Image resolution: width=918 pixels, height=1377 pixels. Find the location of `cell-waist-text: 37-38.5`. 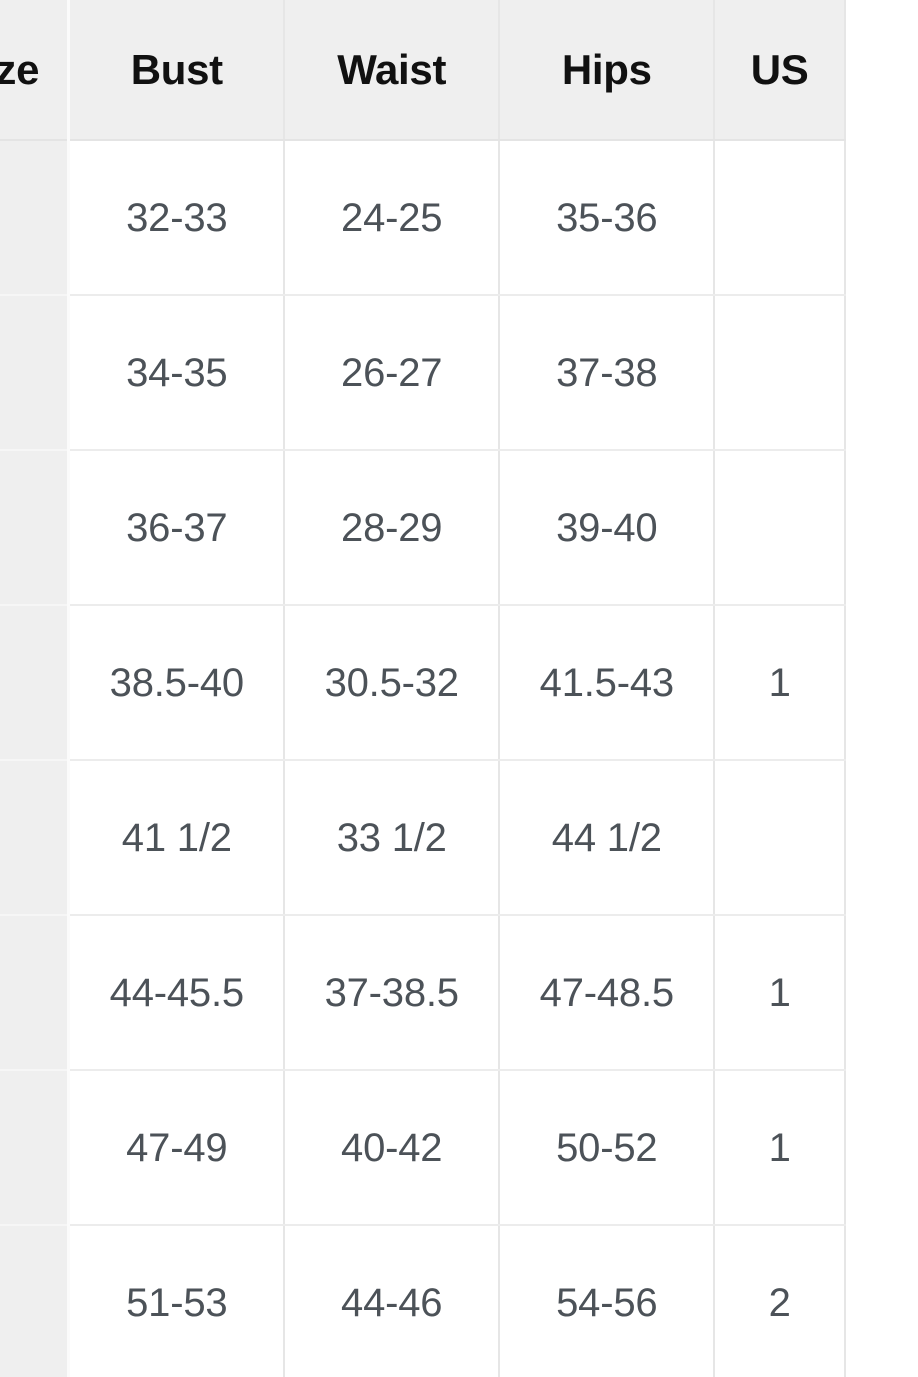

cell-waist-text: 37-38.5 is located at coordinates (391, 992).